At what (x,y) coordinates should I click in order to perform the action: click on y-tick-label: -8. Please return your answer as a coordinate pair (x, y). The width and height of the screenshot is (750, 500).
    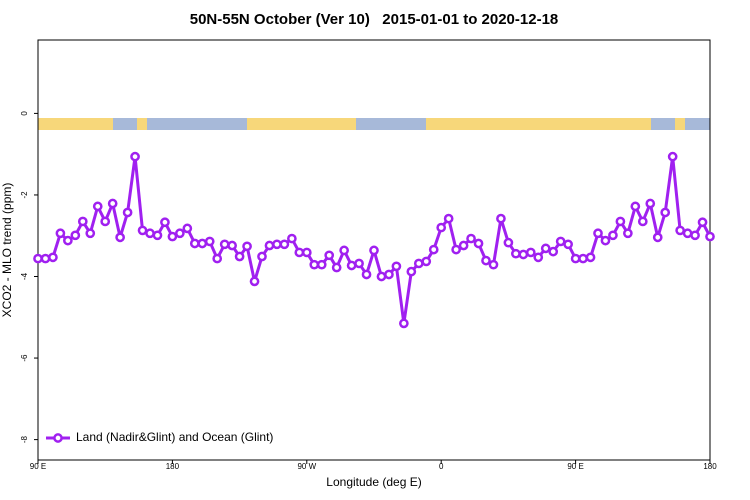
    Looking at the image, I should click on (24, 440).